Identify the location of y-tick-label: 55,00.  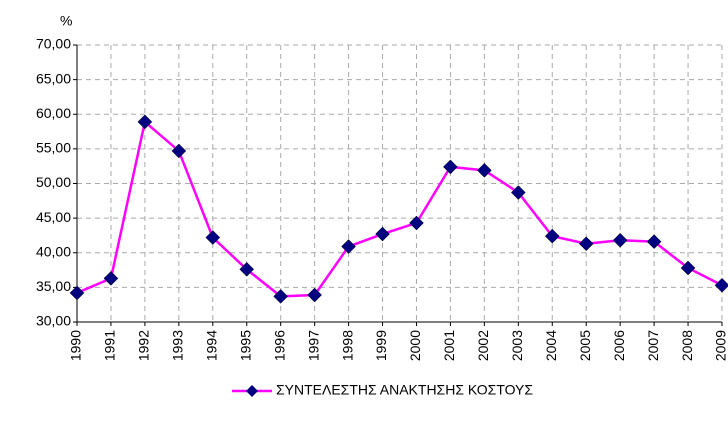
(53, 148).